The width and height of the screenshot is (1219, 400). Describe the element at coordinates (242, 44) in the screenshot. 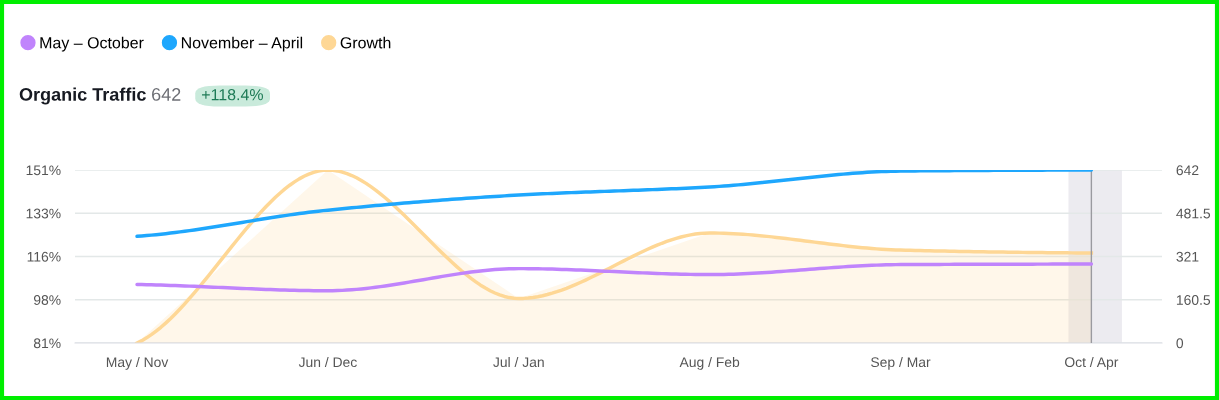

I see `legend-label: November – April` at that location.